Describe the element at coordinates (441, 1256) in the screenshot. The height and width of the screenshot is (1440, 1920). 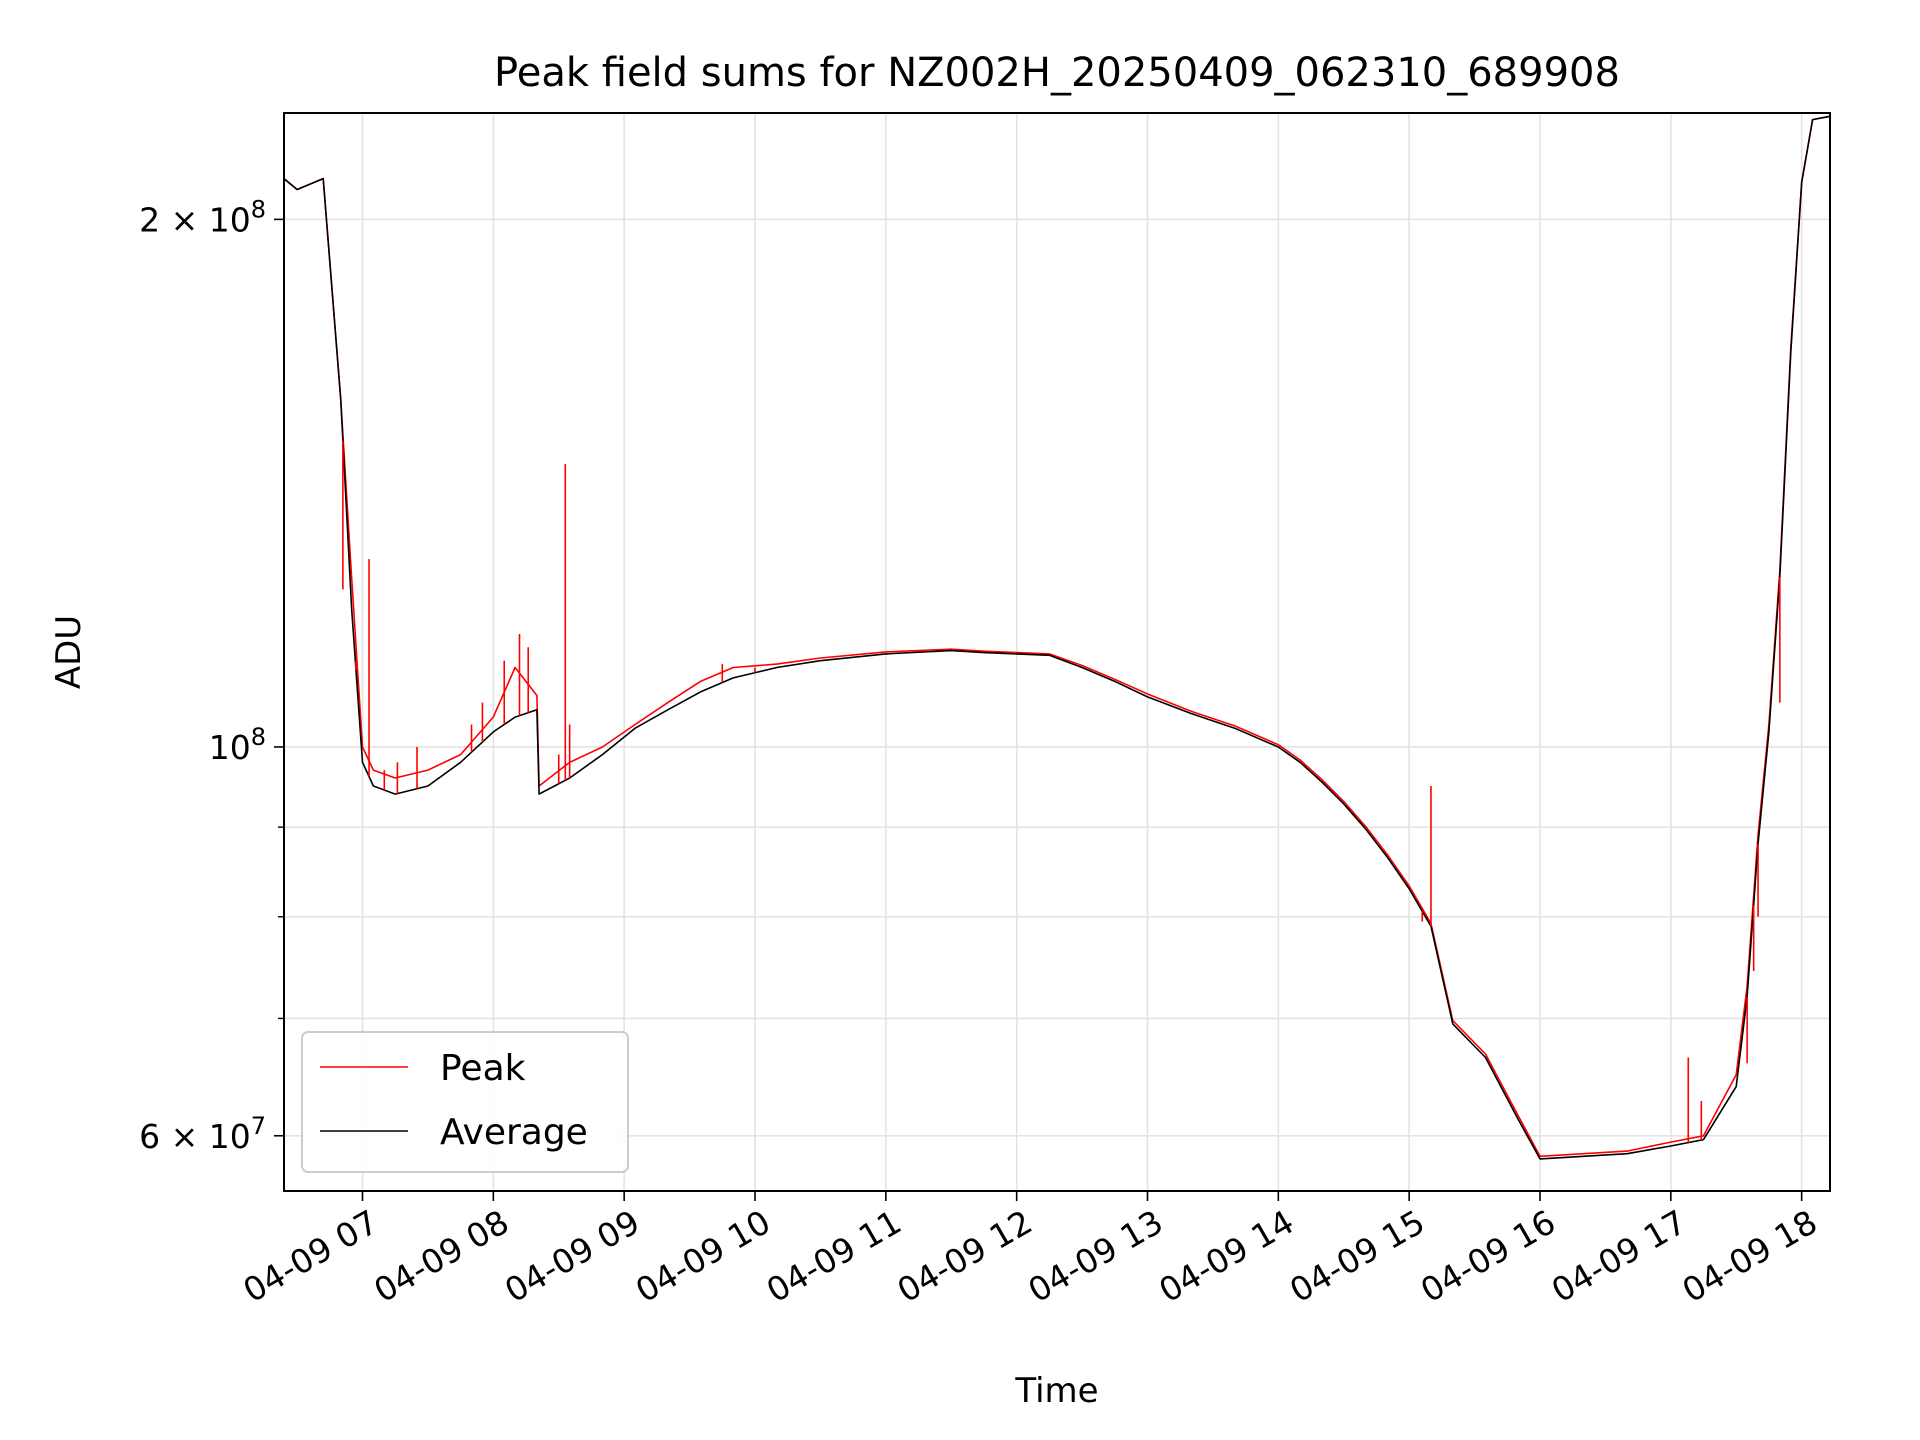
I see `x-tick-label: 04-09 08` at that location.